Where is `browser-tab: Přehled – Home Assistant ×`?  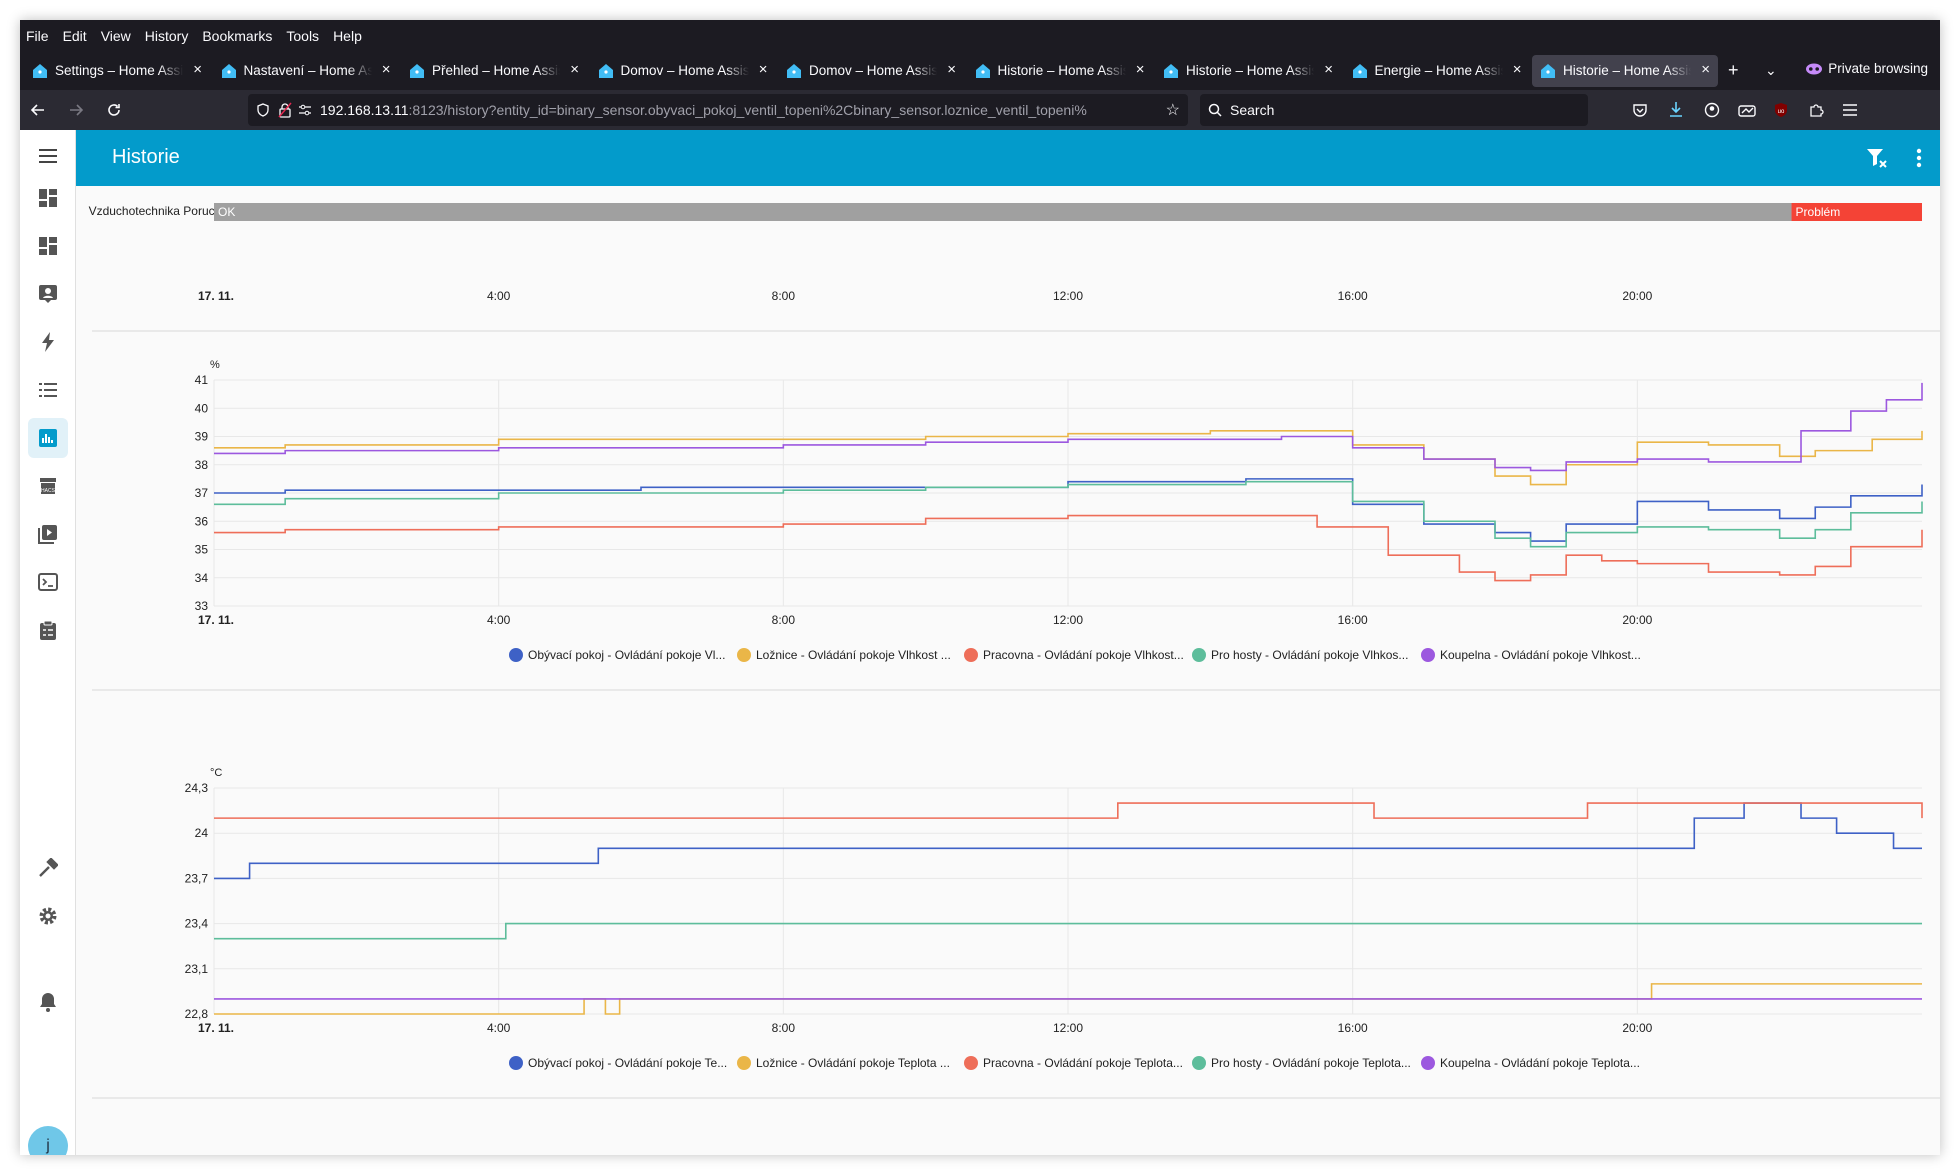
browser-tab: Přehled – Home Assistant × is located at coordinates (494, 71).